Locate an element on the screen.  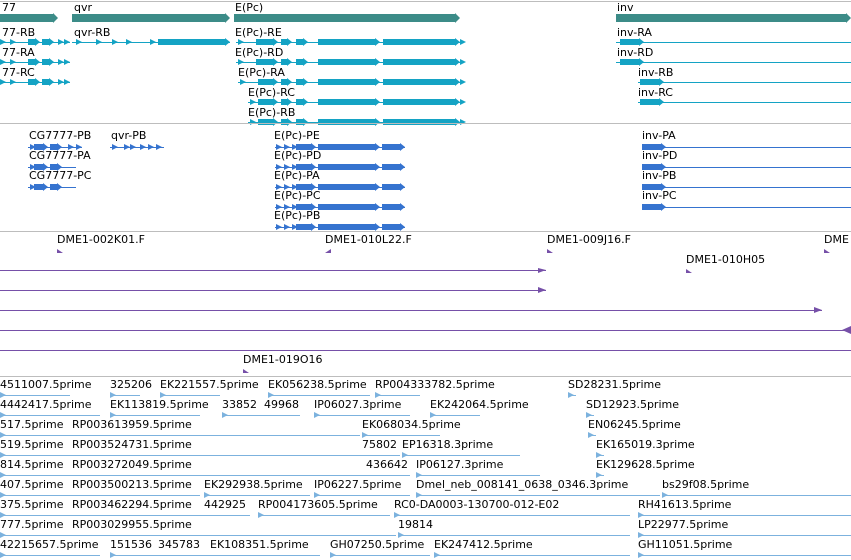
est-label: 325206 is located at coordinates (131, 384).